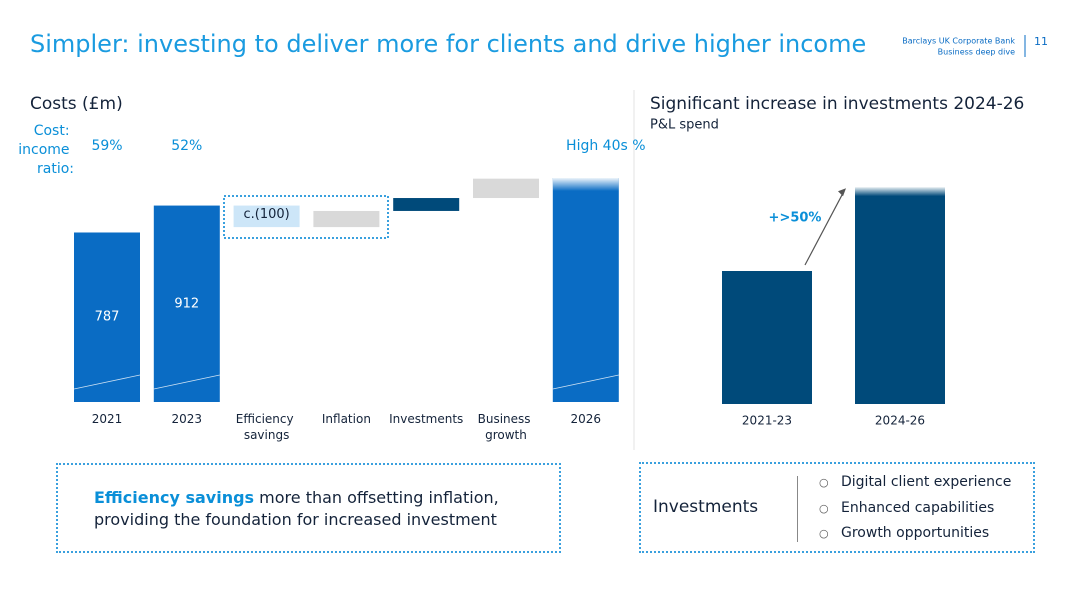 The image size is (1080, 607). What do you see at coordinates (267, 427) in the screenshot?
I see `x-tick-label: Efficiency savings` at bounding box center [267, 427].